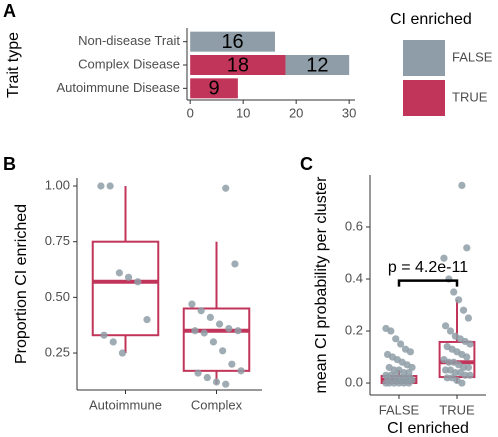 This screenshot has width=498, height=437. Describe the element at coordinates (125, 404) in the screenshot. I see `x-tick-label: Autoimmune` at that location.